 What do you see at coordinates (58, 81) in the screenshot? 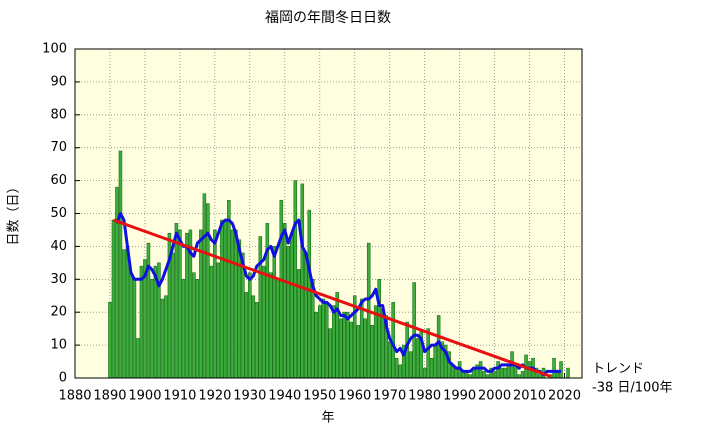
I see `y-tick-label: 90` at bounding box center [58, 81].